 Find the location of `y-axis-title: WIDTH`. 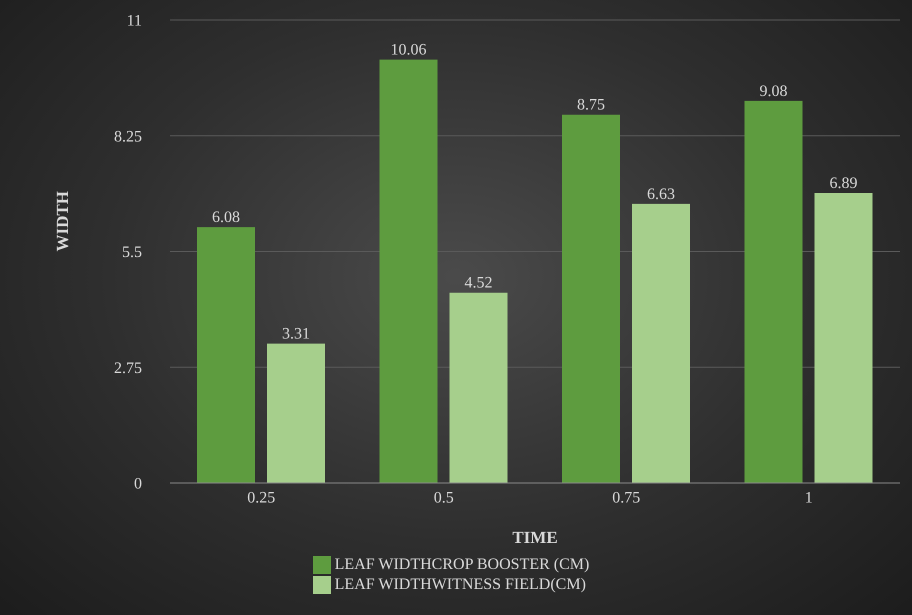

y-axis-title: WIDTH is located at coordinates (62, 221).